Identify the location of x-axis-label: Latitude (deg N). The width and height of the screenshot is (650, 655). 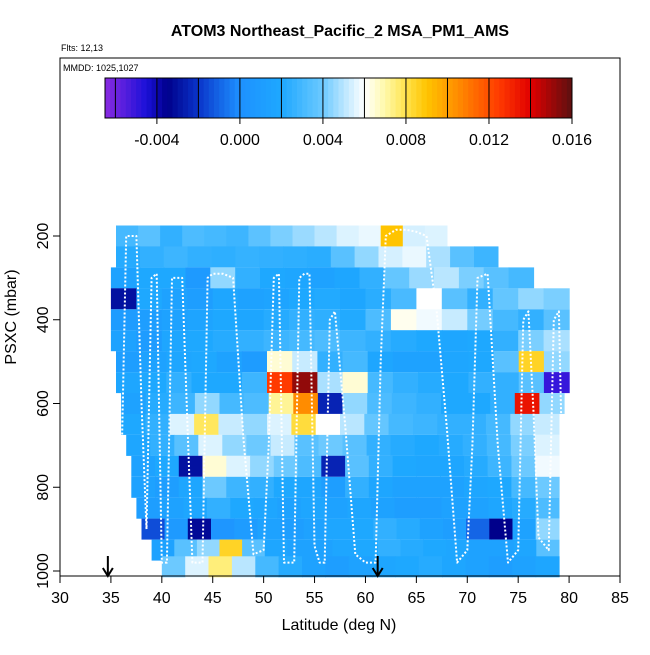
(339, 625).